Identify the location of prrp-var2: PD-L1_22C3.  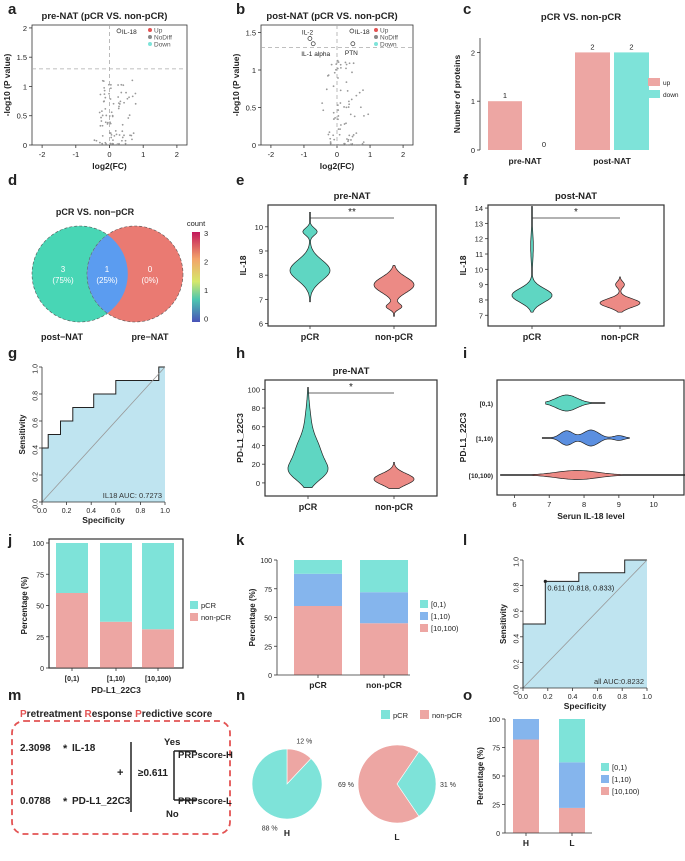
(101, 801).